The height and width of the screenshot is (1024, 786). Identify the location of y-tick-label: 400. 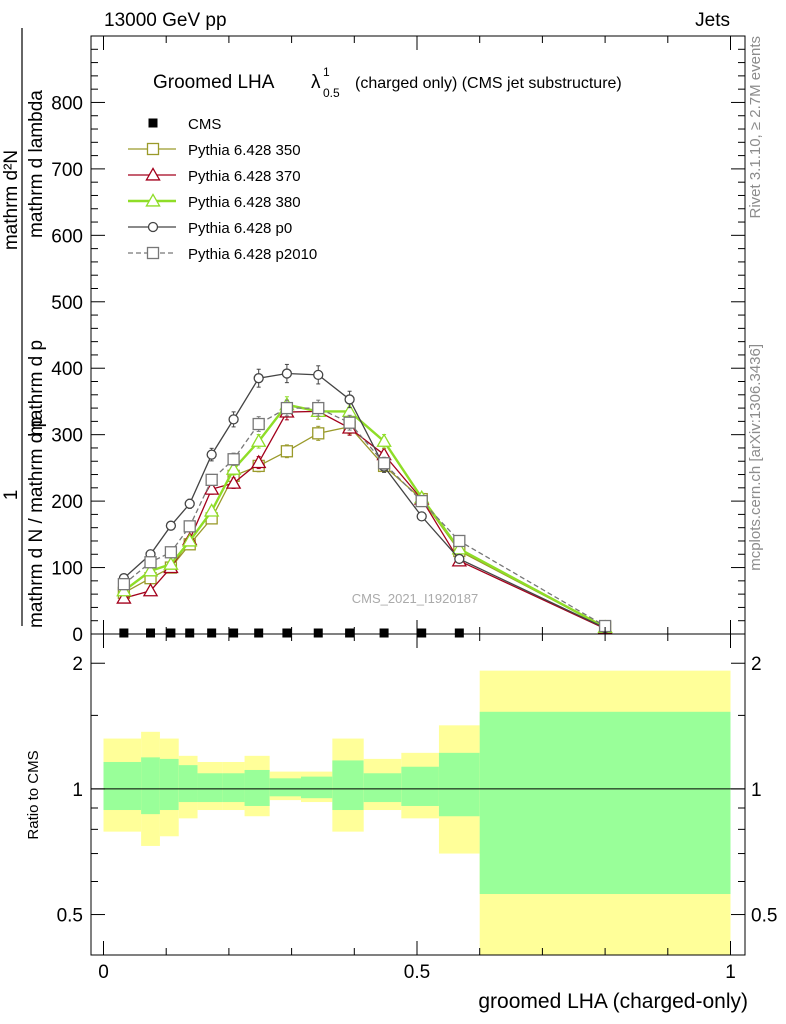
(67, 369).